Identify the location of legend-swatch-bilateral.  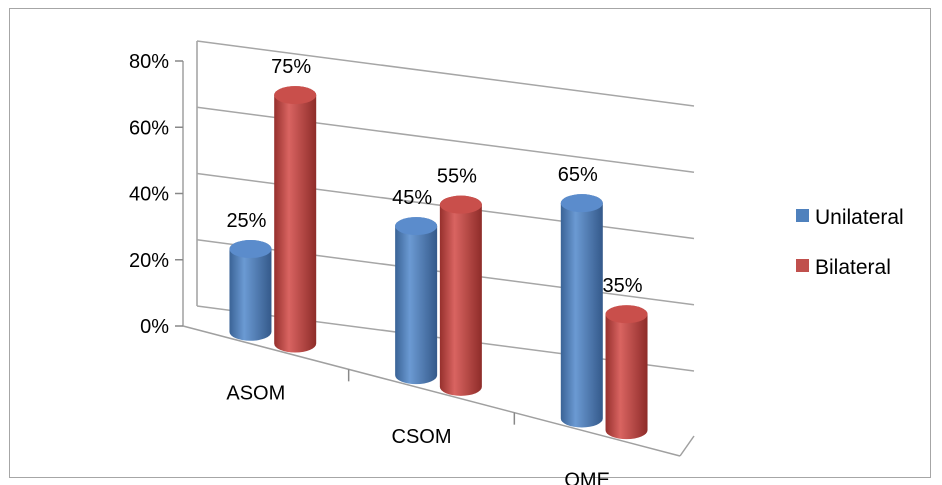
(802, 265).